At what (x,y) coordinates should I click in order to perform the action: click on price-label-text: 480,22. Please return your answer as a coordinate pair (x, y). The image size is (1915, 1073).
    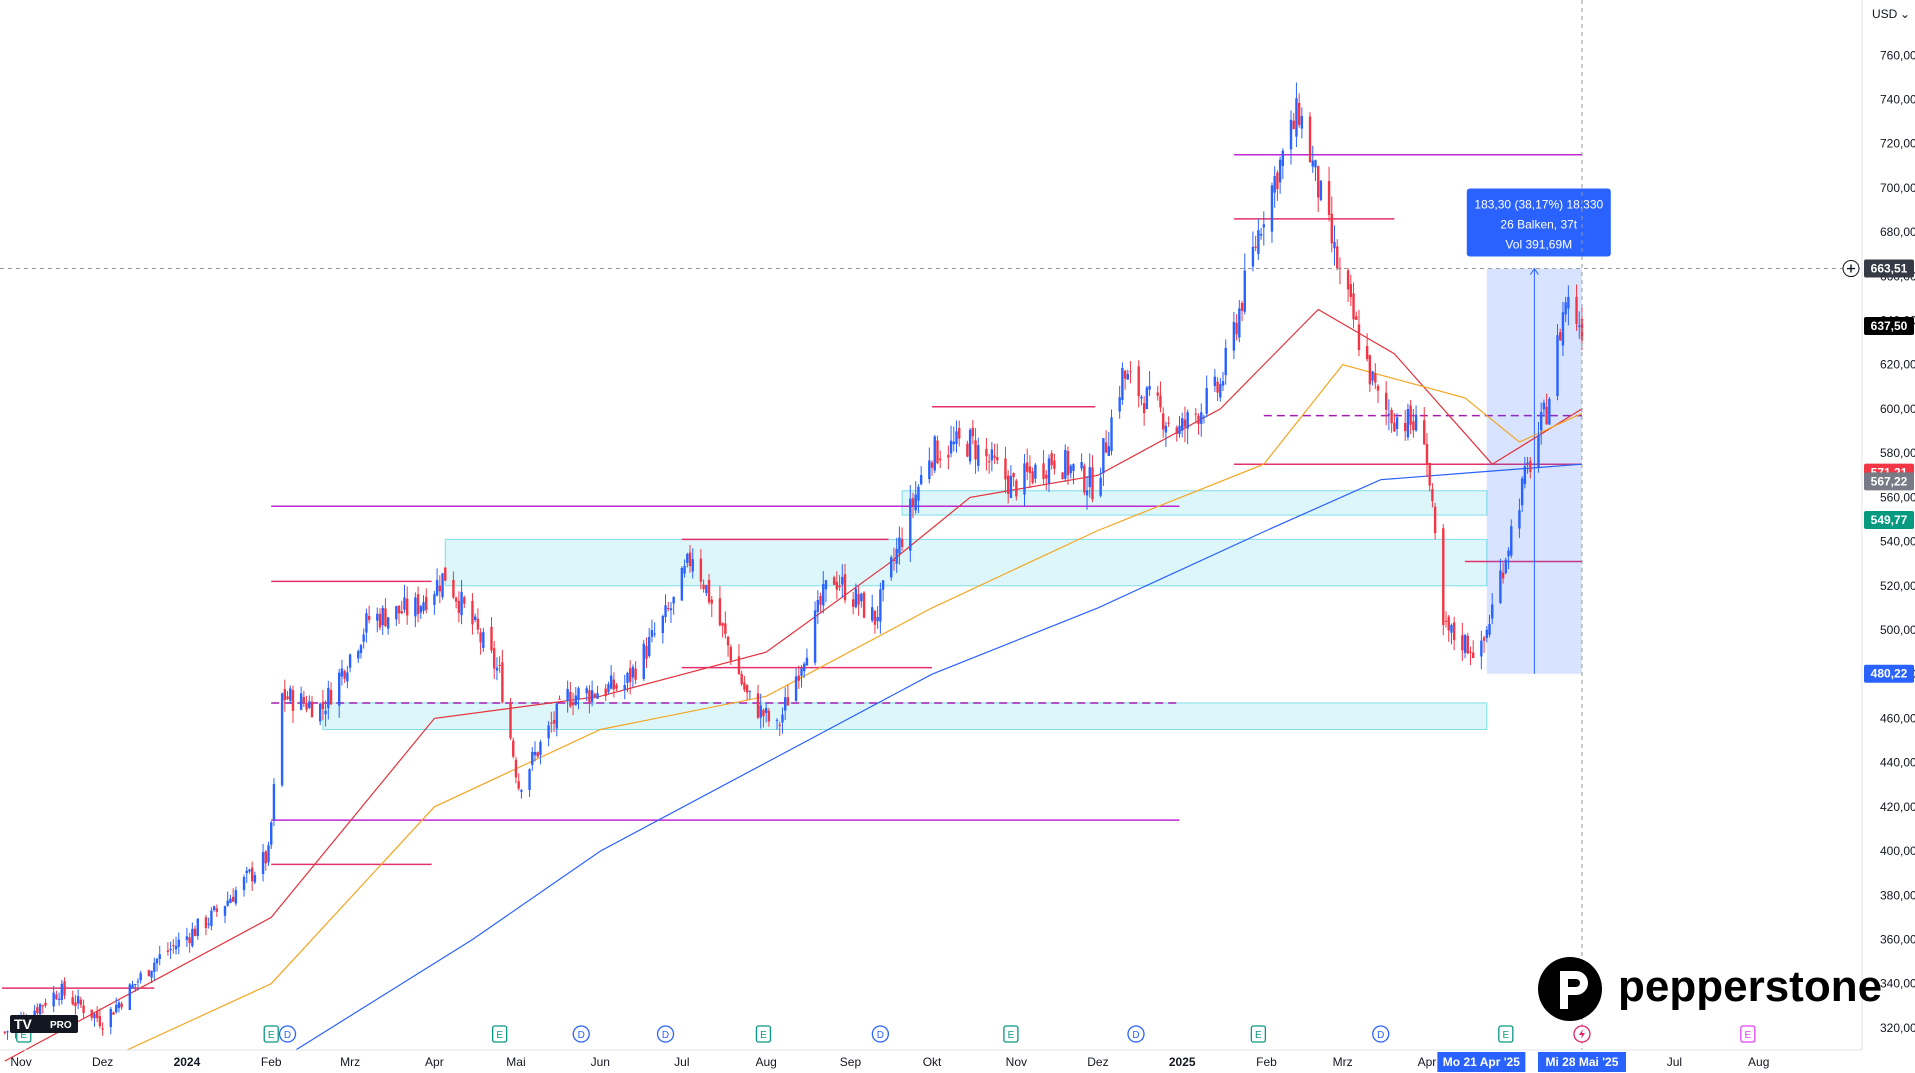
    Looking at the image, I should click on (1889, 674).